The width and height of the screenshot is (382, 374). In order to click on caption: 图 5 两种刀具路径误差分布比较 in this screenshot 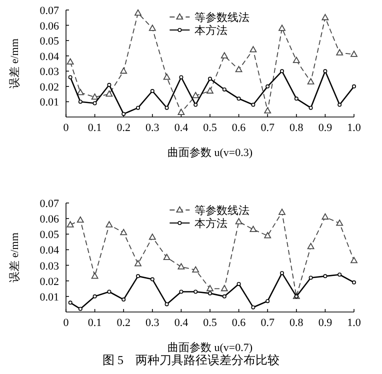, I will do `click(191, 360)`.